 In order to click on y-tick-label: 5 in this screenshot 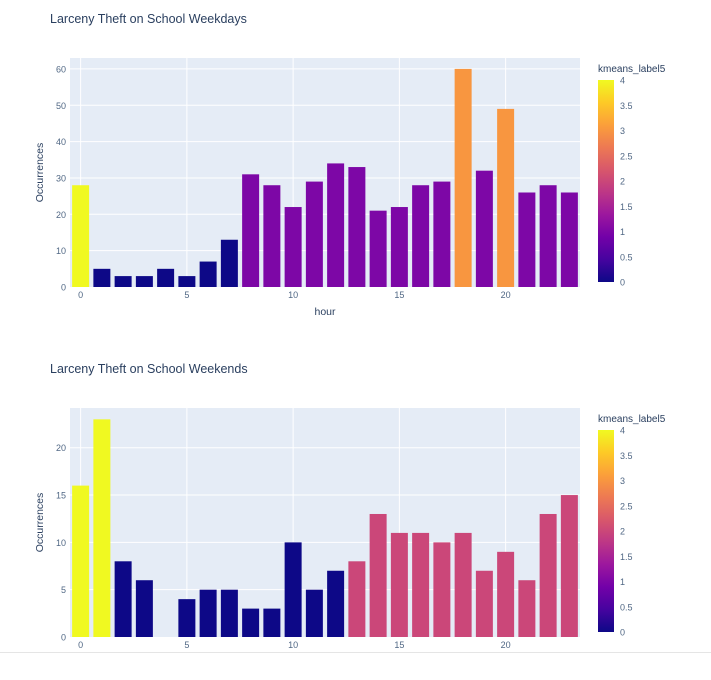, I will do `click(63, 590)`.